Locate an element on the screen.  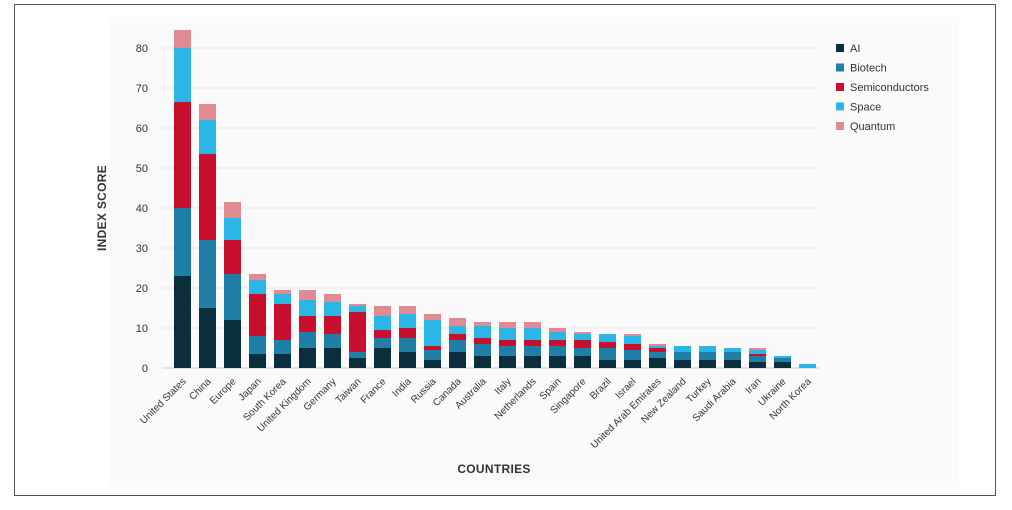
x-tick-label: Taiwan is located at coordinates (349, 391).